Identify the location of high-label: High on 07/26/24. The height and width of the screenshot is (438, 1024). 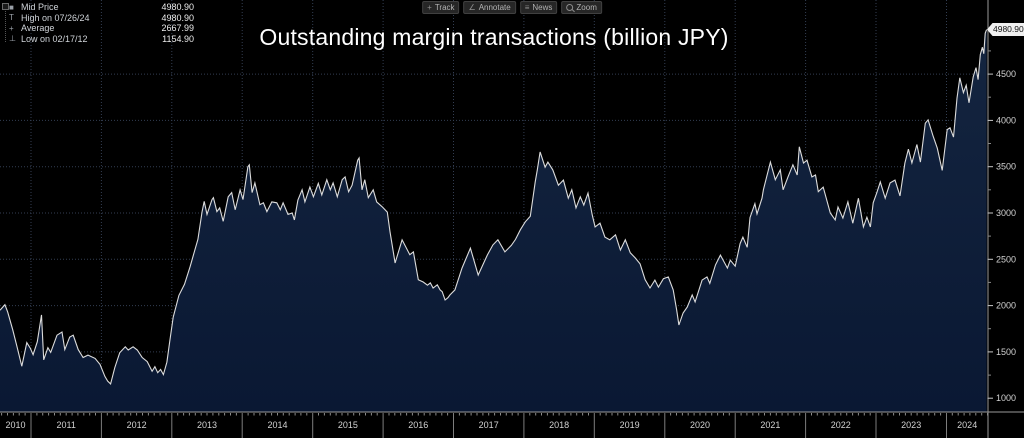
(55, 17).